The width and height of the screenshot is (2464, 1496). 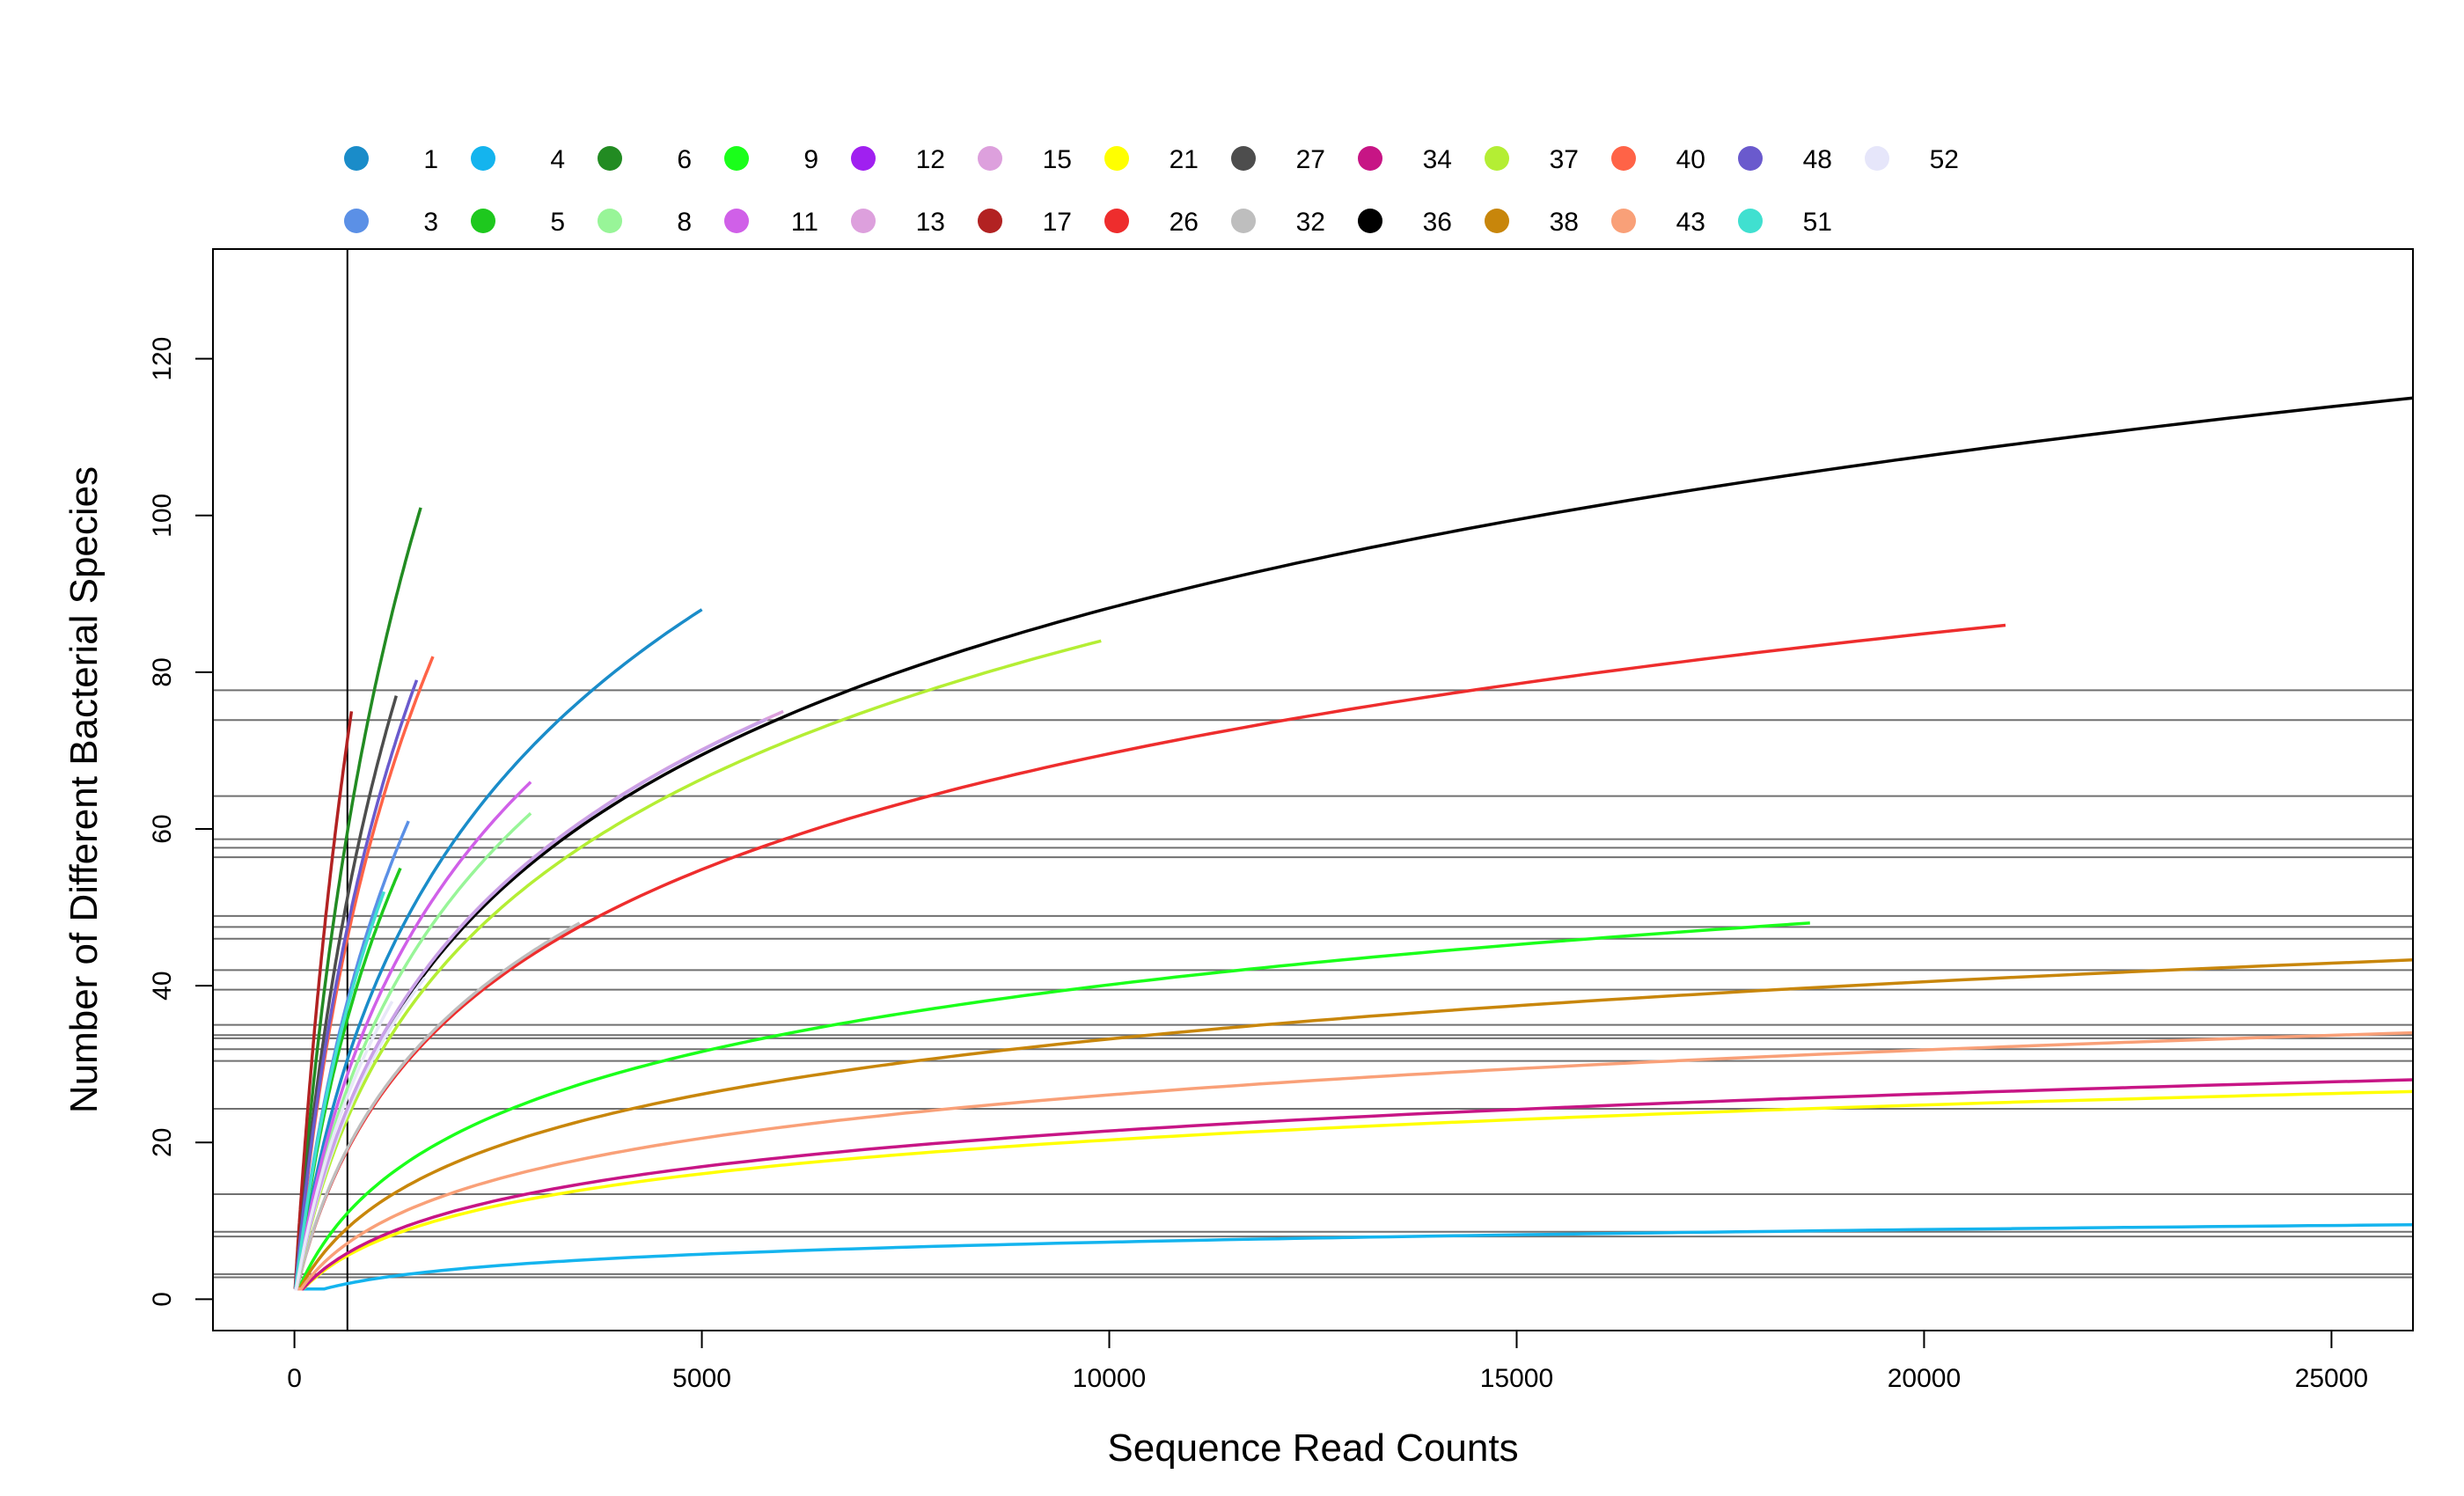 I want to click on legend-label-38: 38, so click(x=1565, y=223).